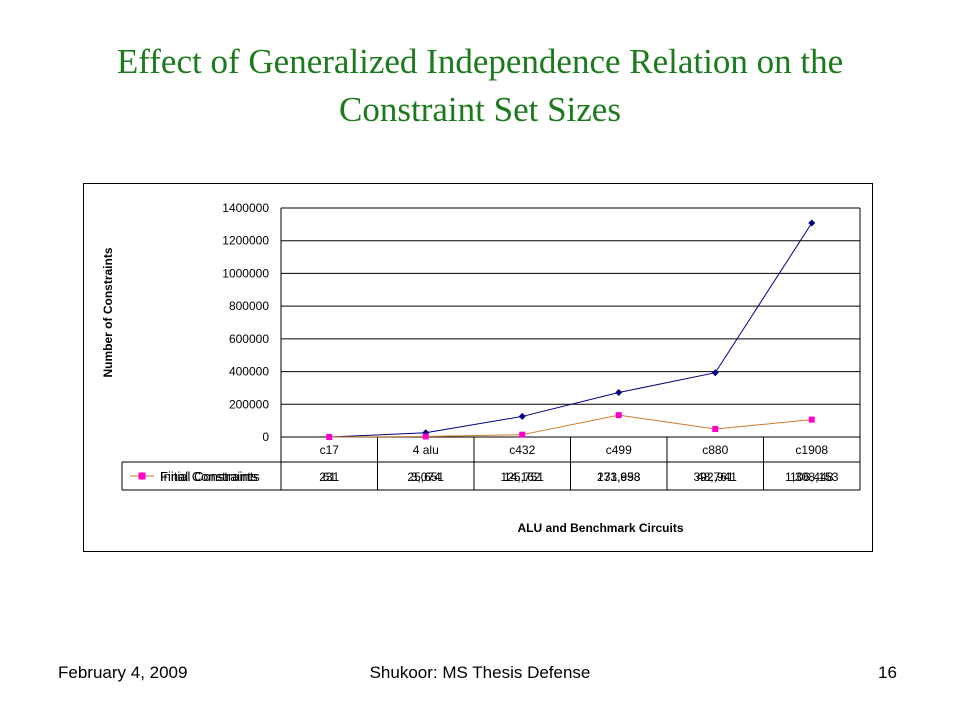 This screenshot has width=960, height=720. What do you see at coordinates (619, 450) in the screenshot?
I see `x-category-label: c499` at bounding box center [619, 450].